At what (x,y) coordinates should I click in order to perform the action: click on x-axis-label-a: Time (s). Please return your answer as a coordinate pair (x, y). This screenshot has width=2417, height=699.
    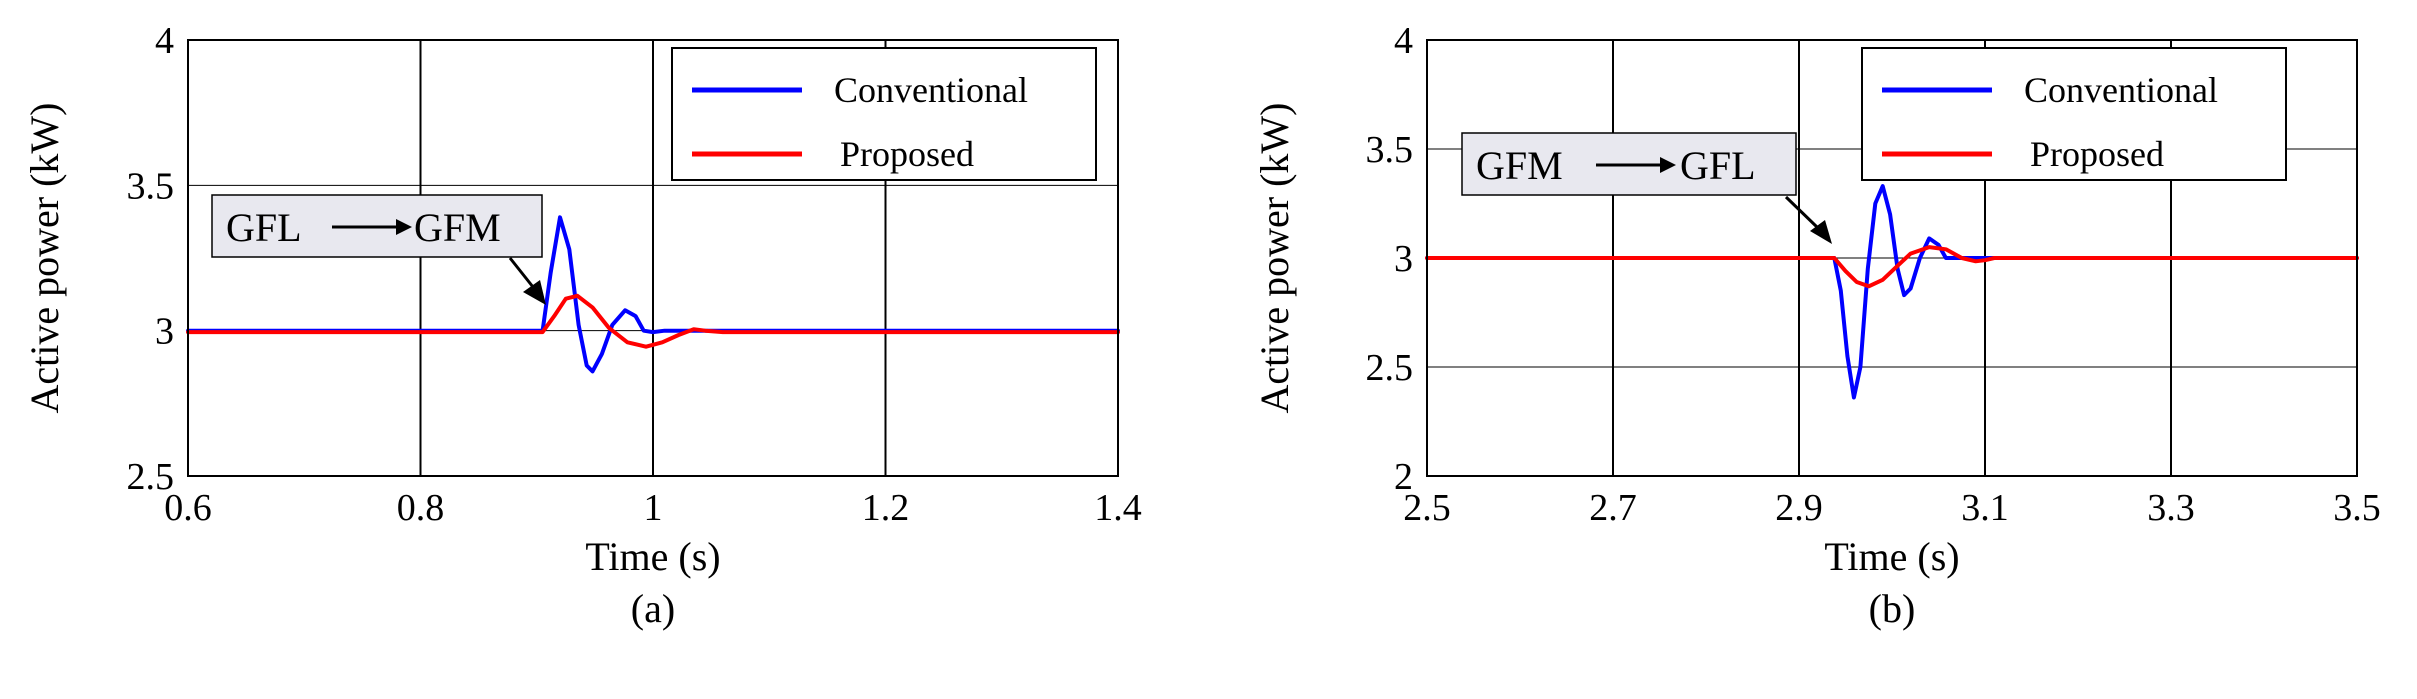
    Looking at the image, I should click on (652, 556).